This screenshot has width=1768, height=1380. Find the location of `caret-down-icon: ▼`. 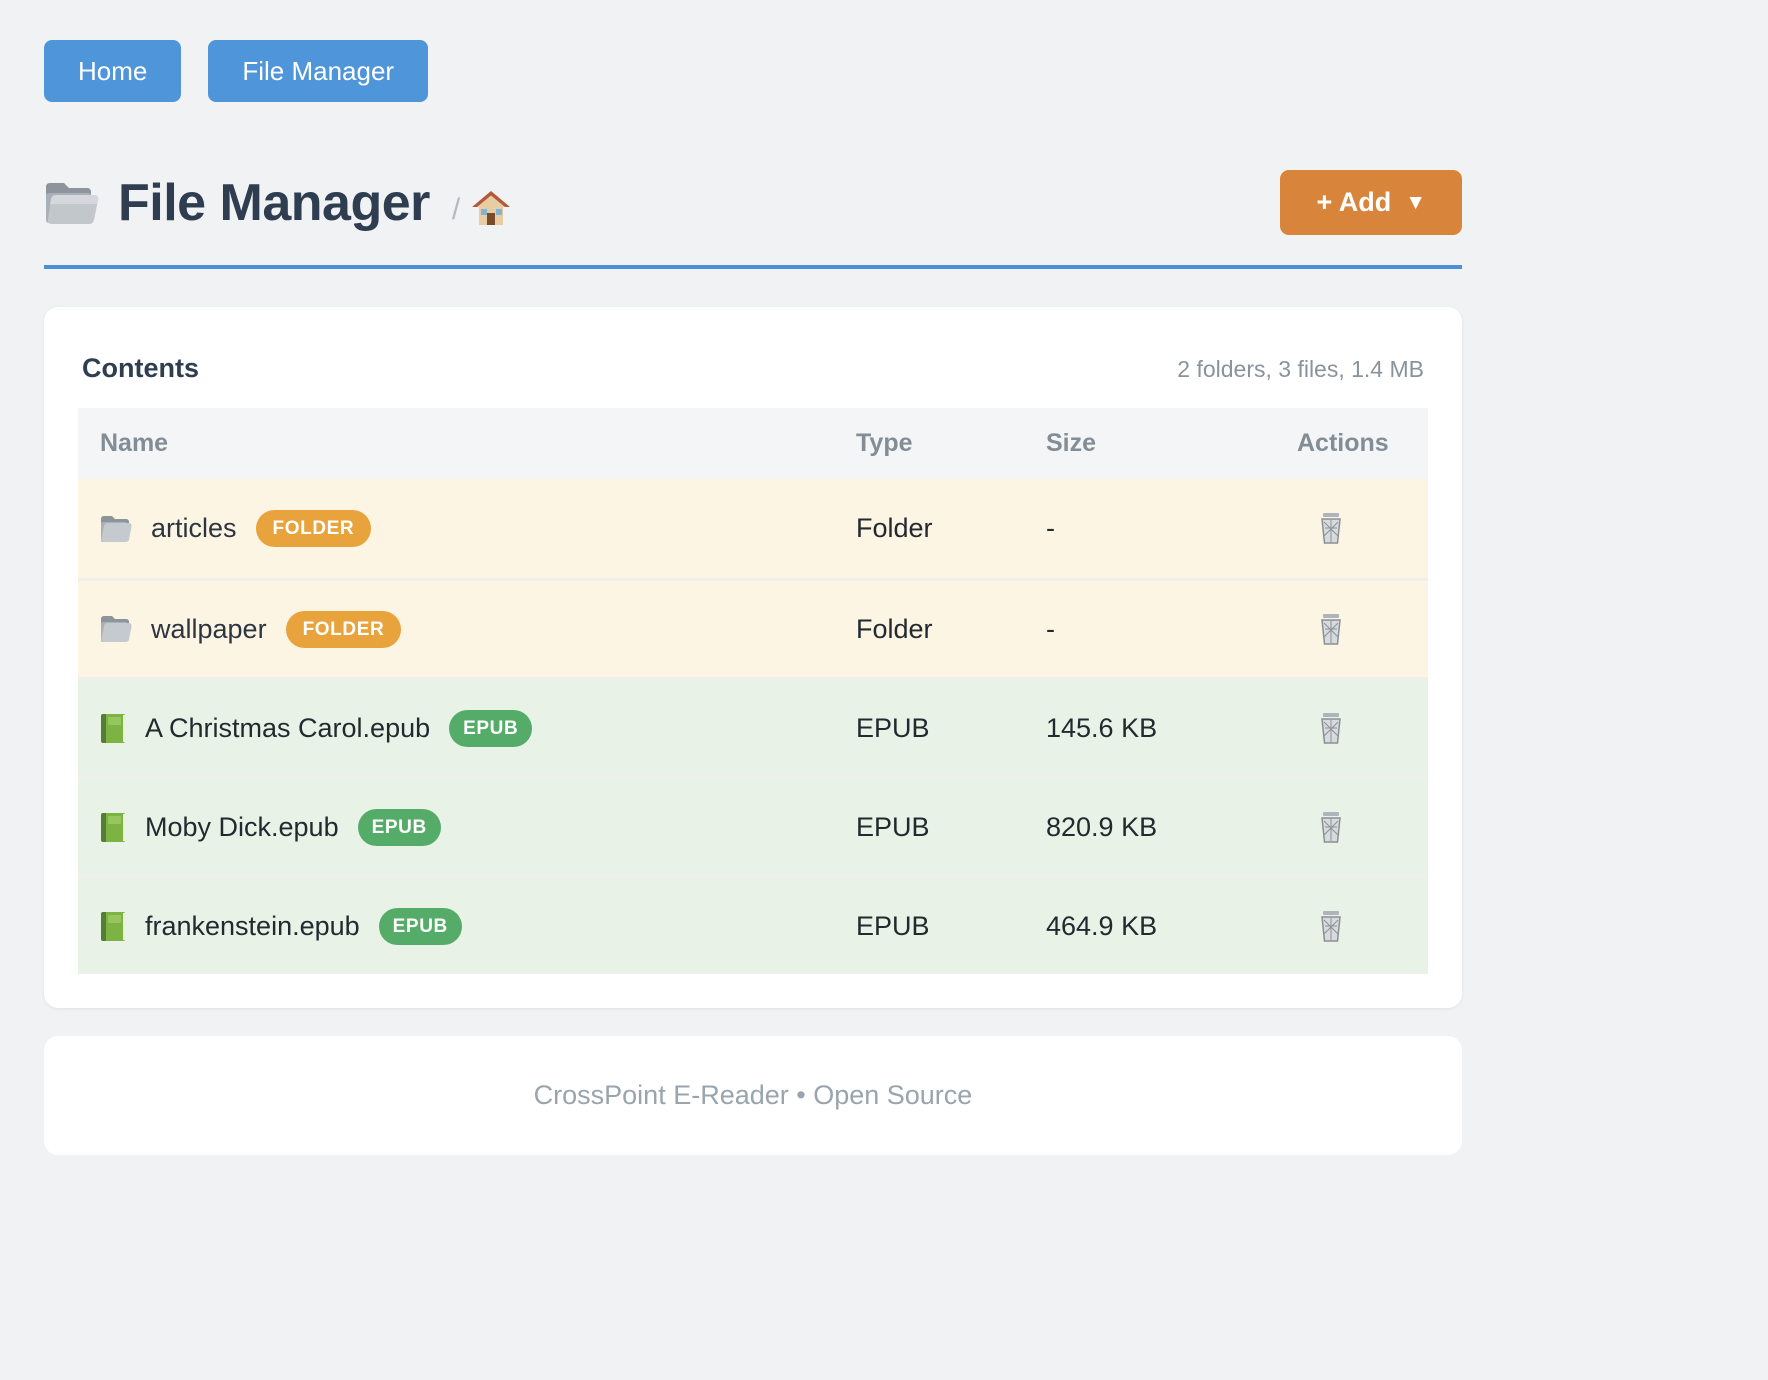

caret-down-icon: ▼ is located at coordinates (1415, 202).